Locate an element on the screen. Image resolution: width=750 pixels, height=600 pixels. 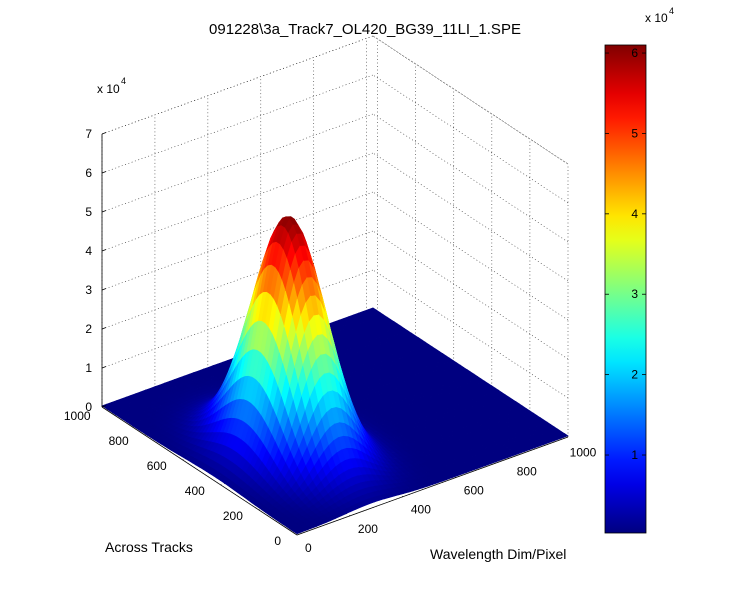
z-exponent: x 10 4 is located at coordinates (111, 86).